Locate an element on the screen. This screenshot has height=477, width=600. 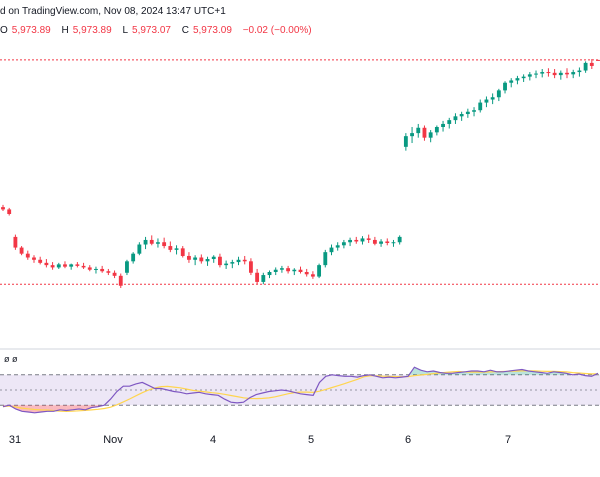
ohlc-change: −0.02 (−0.00%) is located at coordinates (277, 30).